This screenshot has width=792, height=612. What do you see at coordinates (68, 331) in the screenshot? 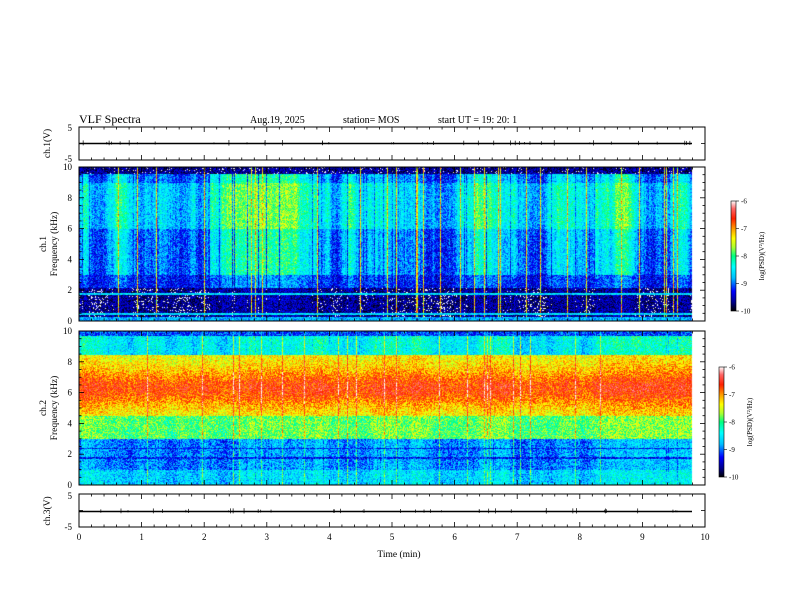
I see `ch2-freq-tick-label: 10` at bounding box center [68, 331].